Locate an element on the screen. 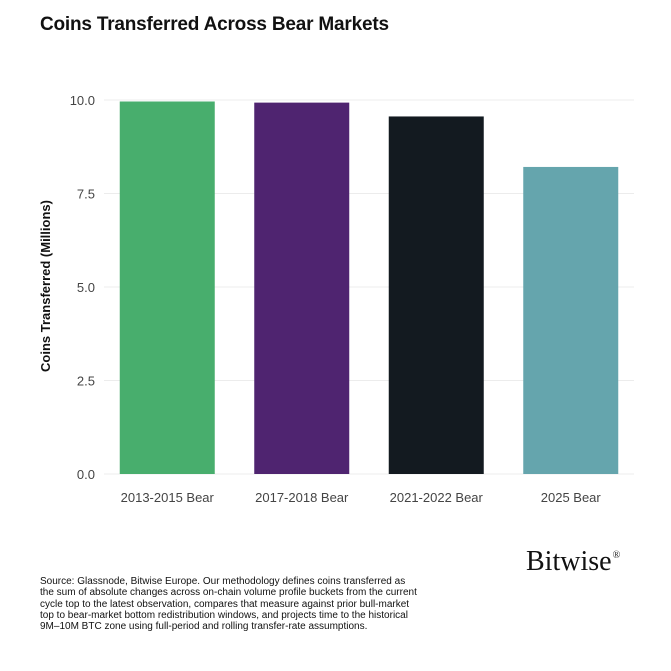 The image size is (671, 671). y-tick-label: 0.0 is located at coordinates (86, 474).